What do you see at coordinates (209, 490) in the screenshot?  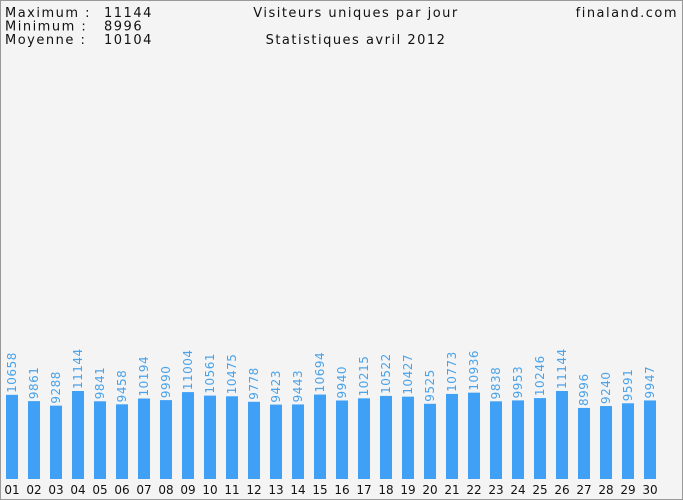 I see `x-tick-label: 10` at bounding box center [209, 490].